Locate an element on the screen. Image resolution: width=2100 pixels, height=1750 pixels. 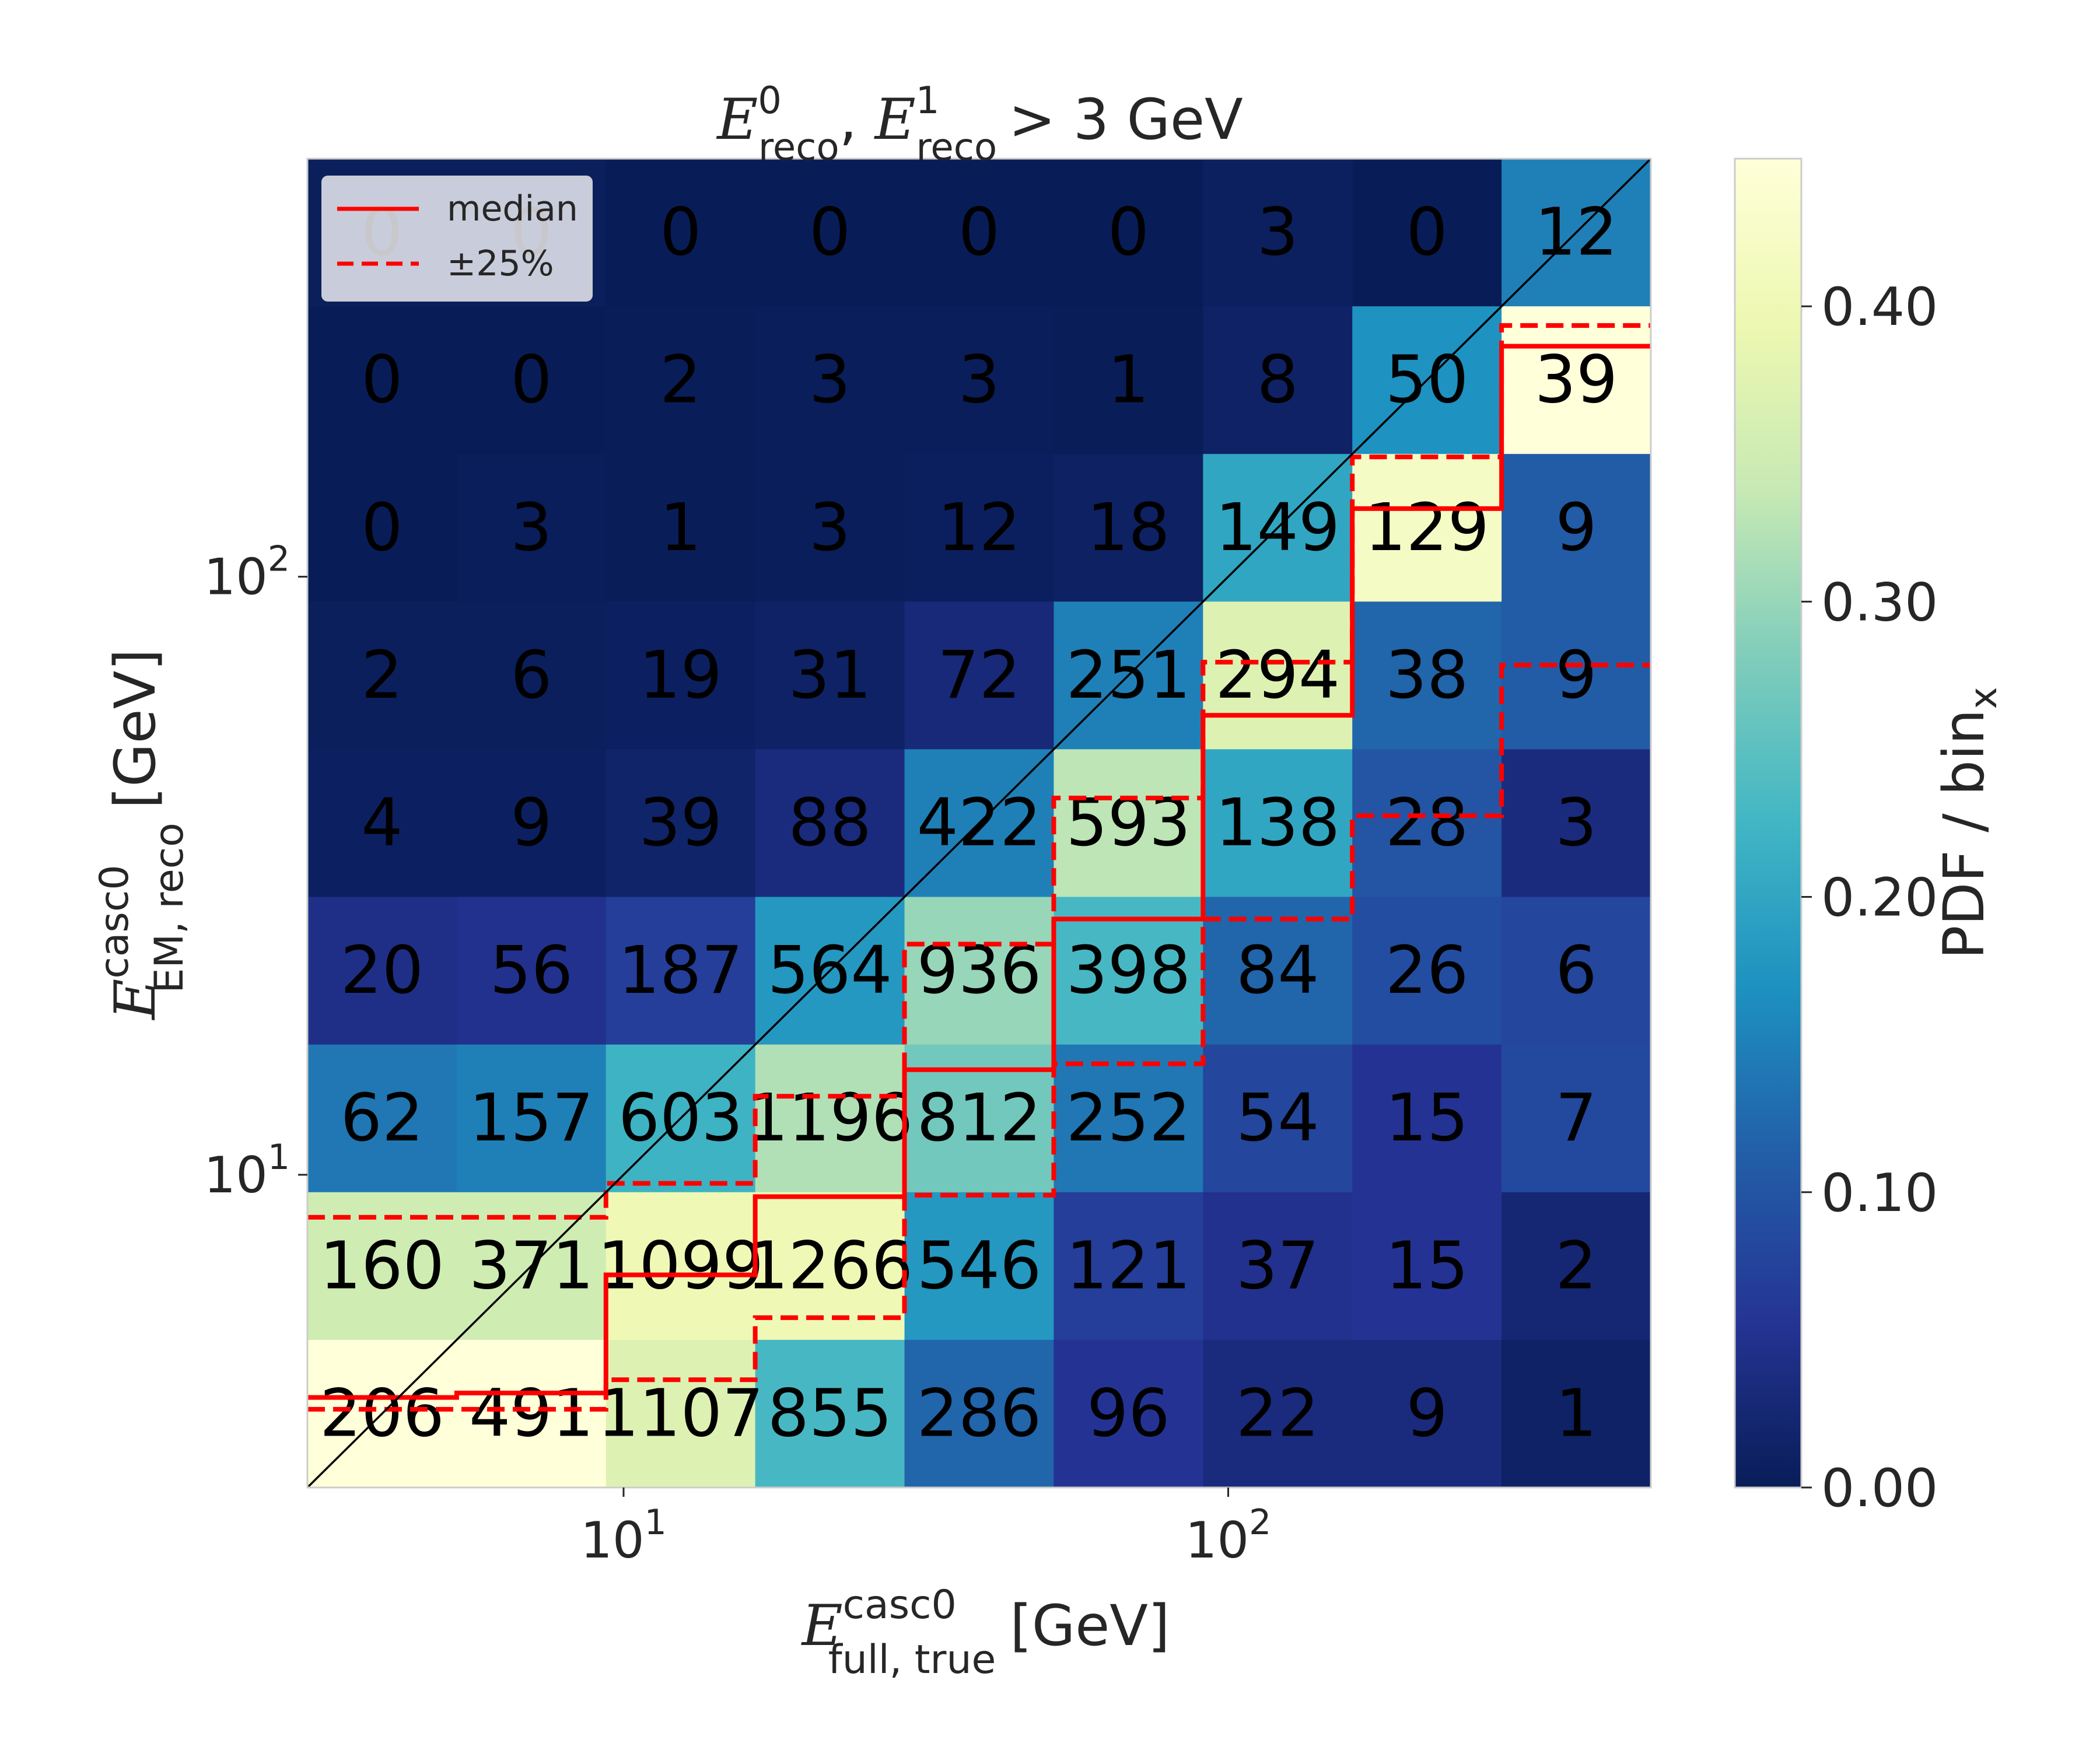
colorbar-label: PDF / binx is located at coordinates (1968, 823).